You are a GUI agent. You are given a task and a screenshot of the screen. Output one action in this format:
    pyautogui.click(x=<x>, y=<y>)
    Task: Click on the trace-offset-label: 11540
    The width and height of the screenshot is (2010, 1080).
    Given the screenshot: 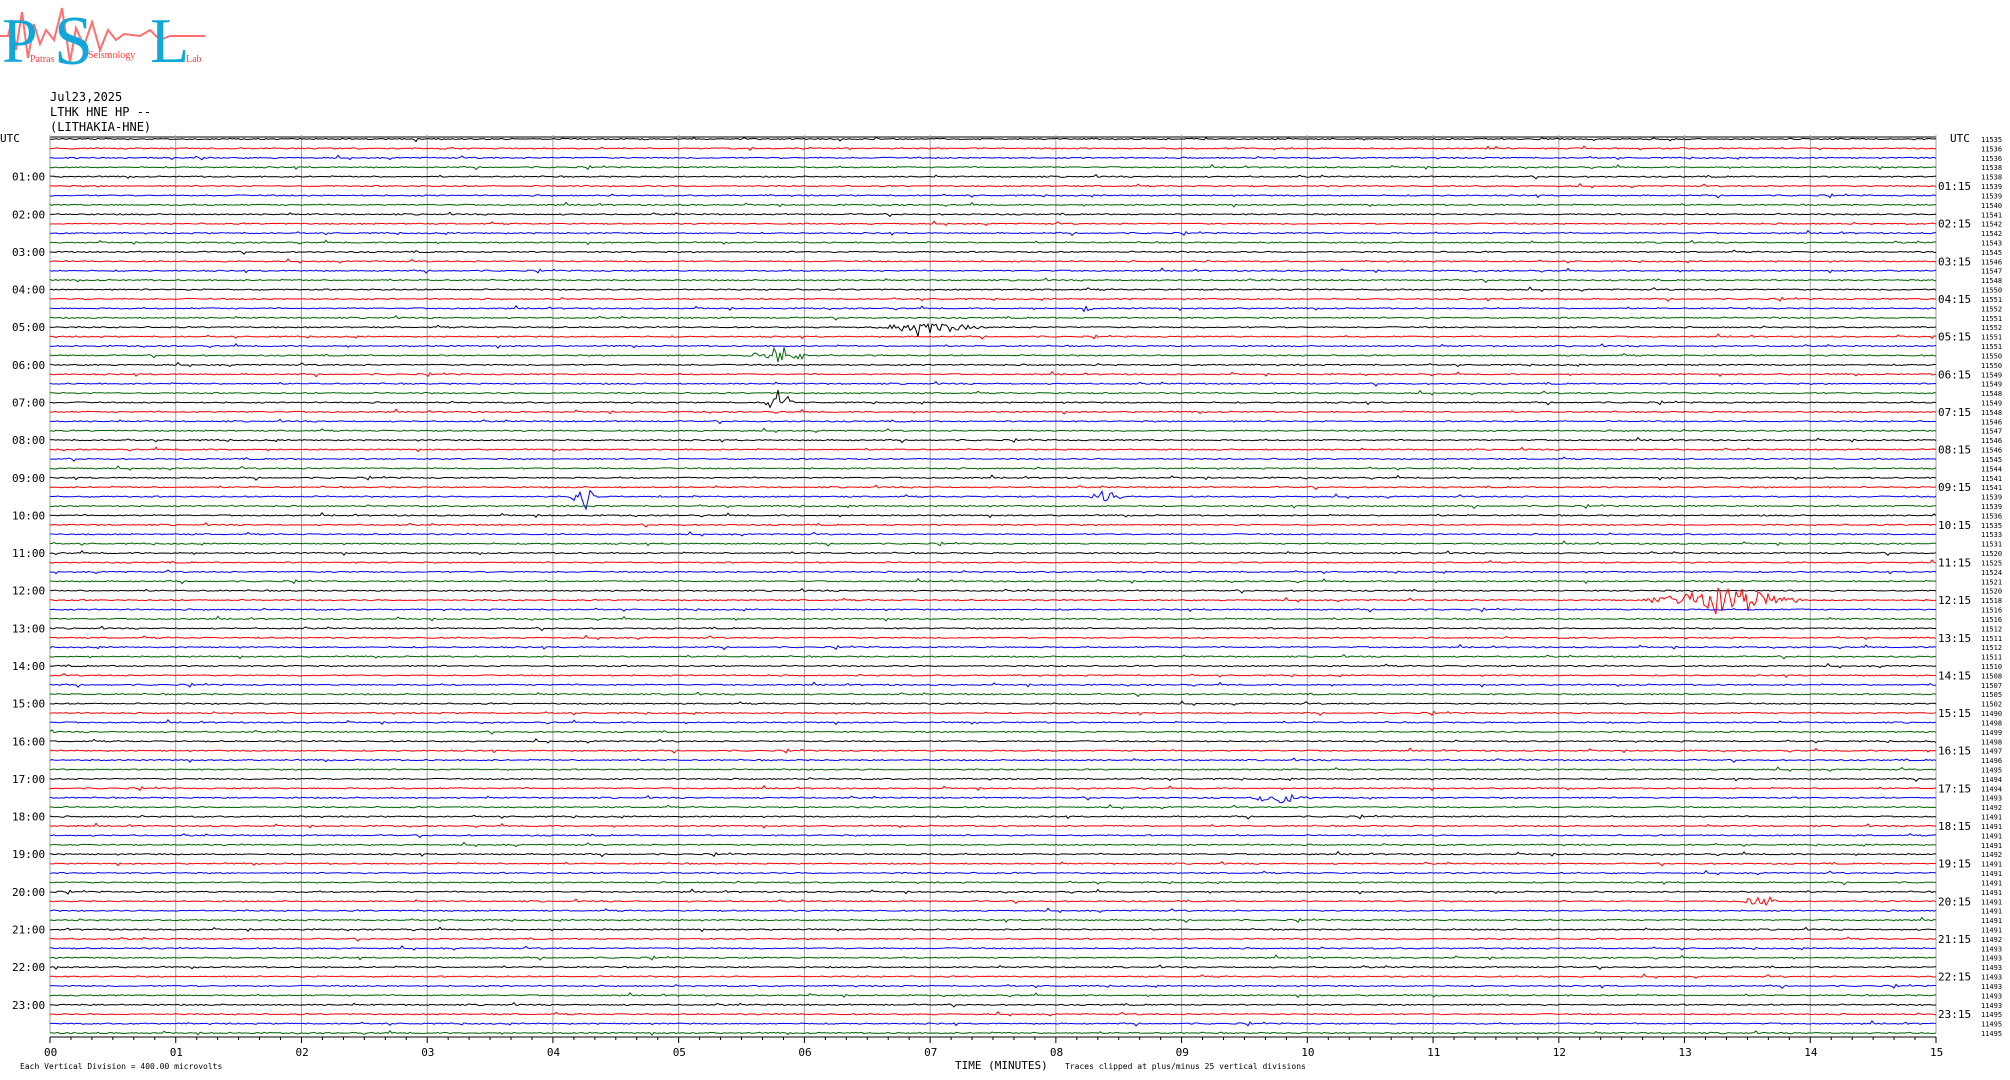 What is the action you would take?
    pyautogui.click(x=1991, y=206)
    